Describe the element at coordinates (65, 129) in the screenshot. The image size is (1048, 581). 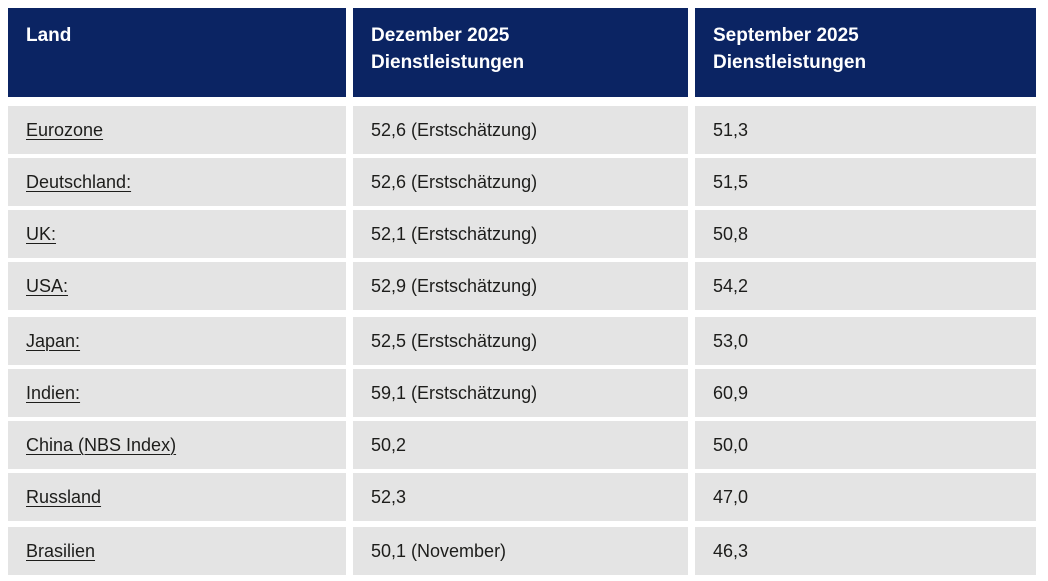
I see `country-link: Eurozone` at that location.